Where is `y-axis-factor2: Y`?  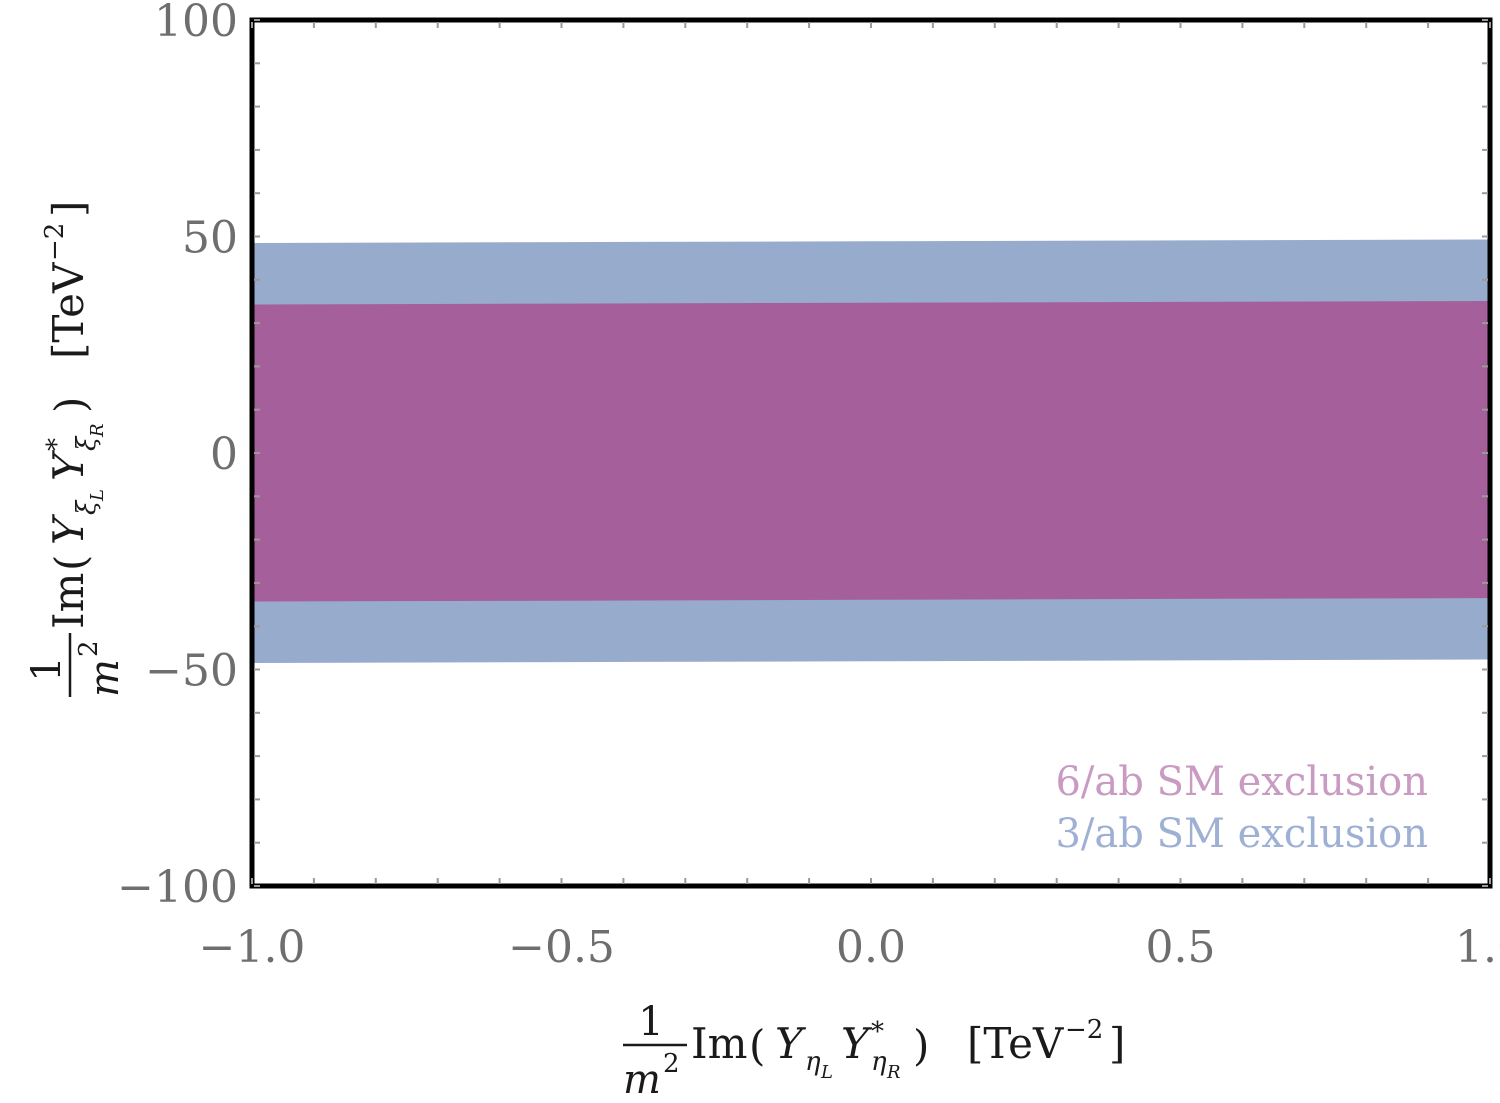
y-axis-factor2: Y is located at coordinates (68, 465).